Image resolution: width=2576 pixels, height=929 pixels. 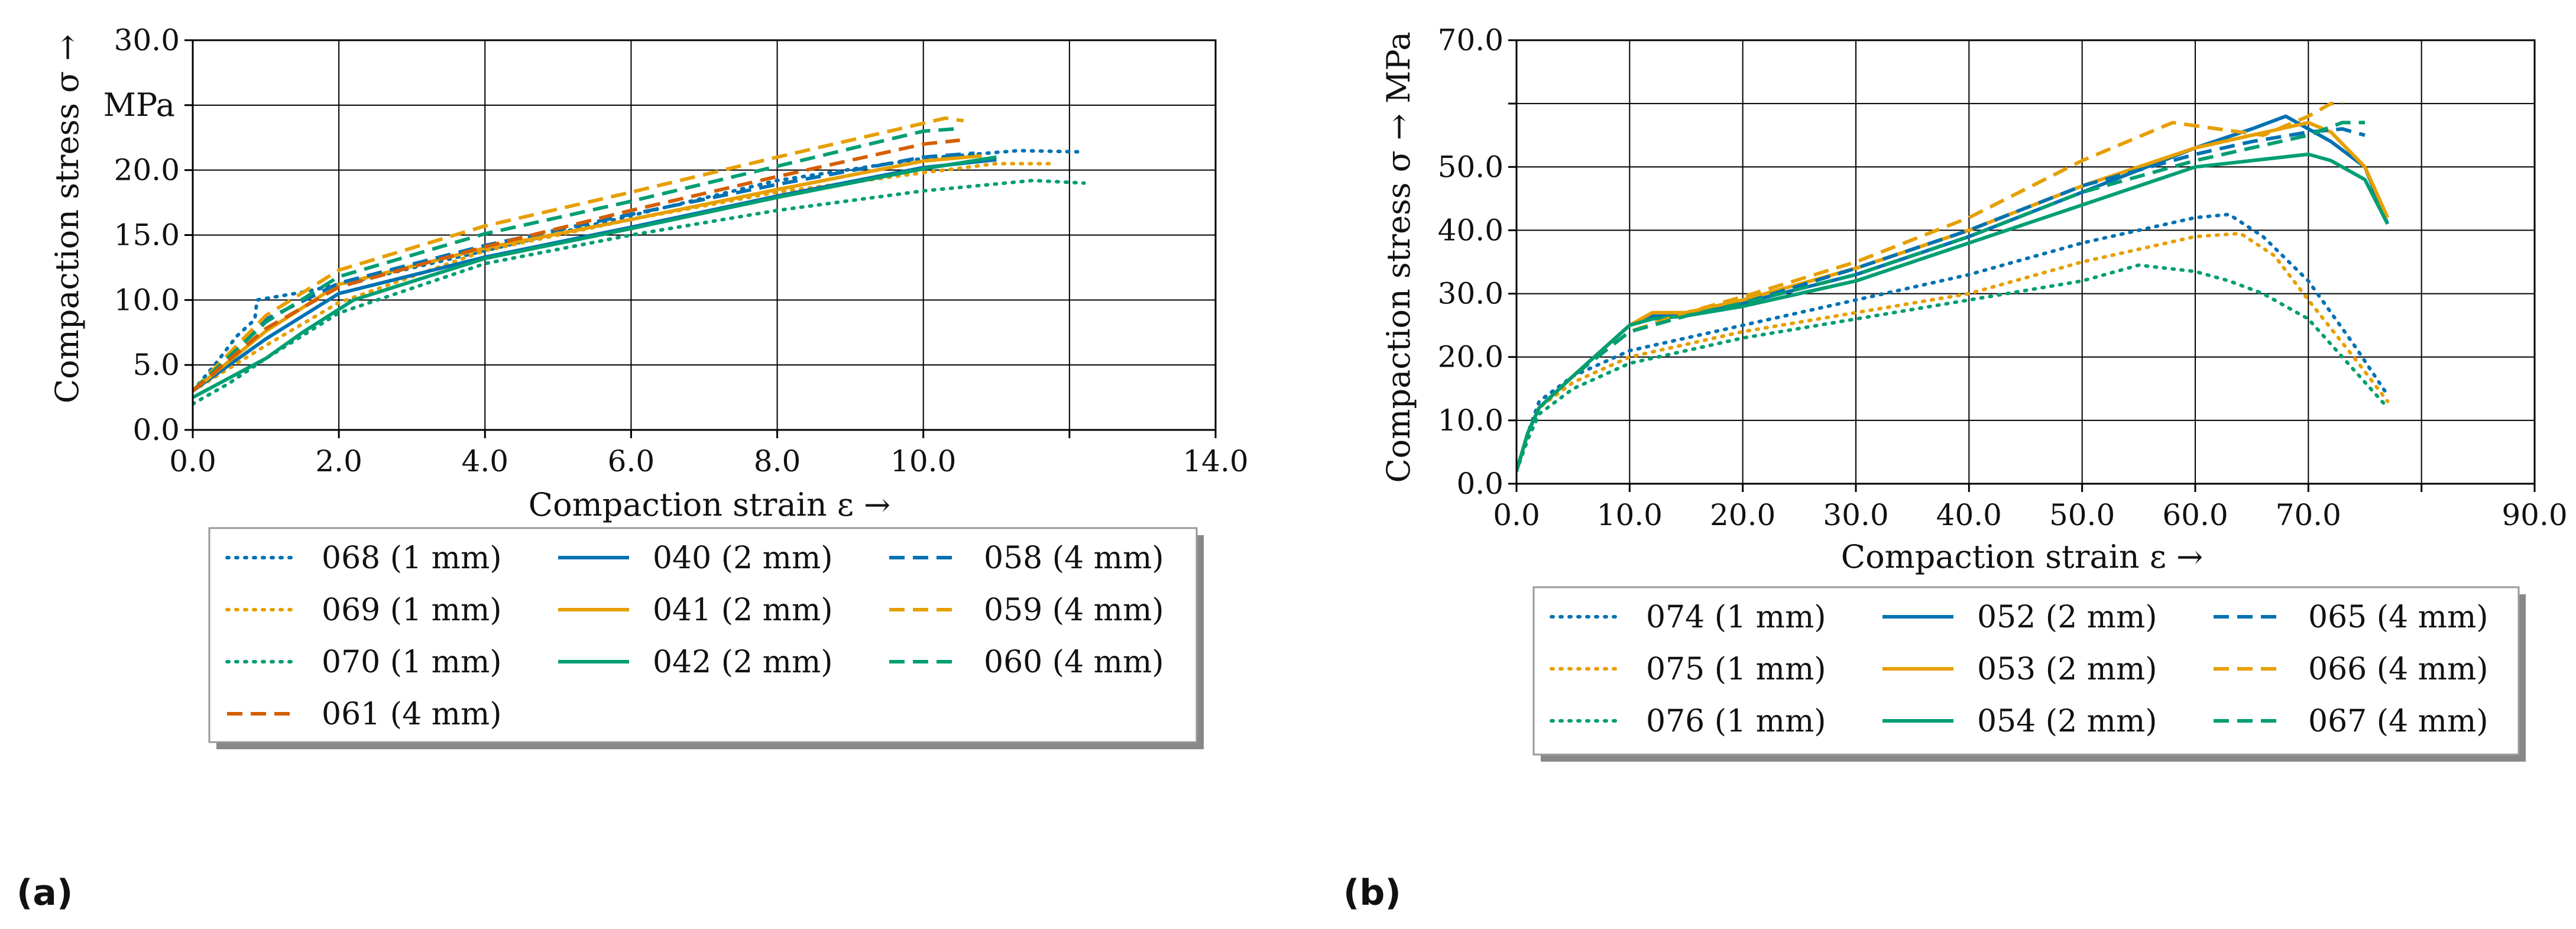 I want to click on chart-a-ytick-label: 0.0, so click(x=156, y=430).